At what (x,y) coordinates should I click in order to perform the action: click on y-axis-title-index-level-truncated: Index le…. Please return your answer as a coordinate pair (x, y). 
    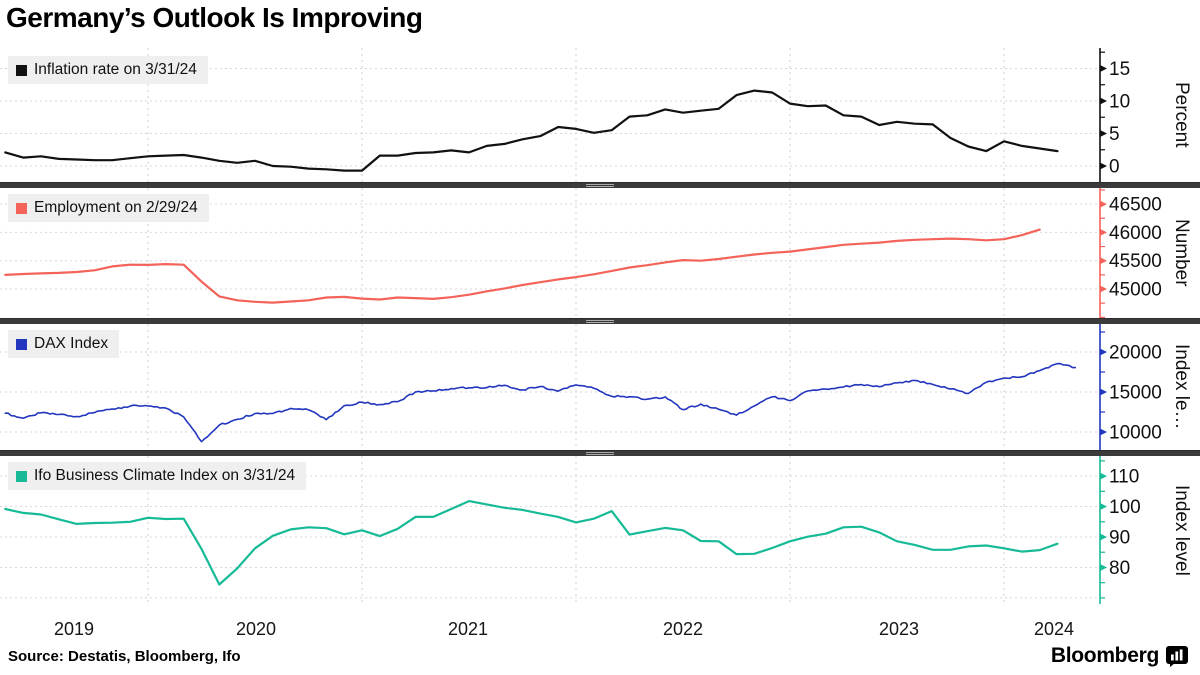
    Looking at the image, I should click on (1181, 387).